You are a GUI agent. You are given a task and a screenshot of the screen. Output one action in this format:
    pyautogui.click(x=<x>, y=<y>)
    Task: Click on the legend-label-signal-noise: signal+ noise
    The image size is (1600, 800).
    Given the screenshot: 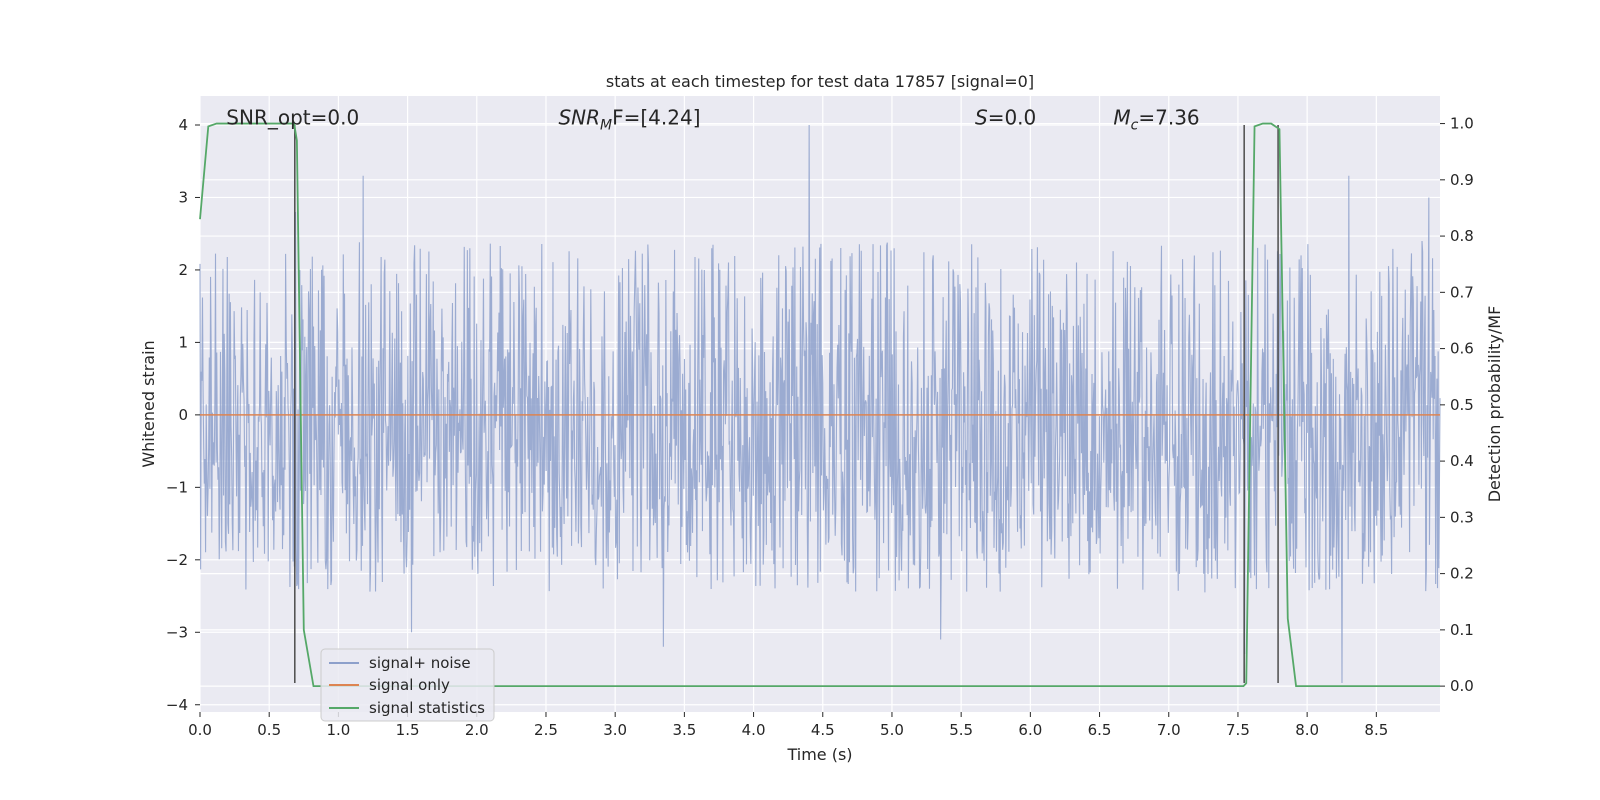 What is the action you would take?
    pyautogui.click(x=420, y=663)
    